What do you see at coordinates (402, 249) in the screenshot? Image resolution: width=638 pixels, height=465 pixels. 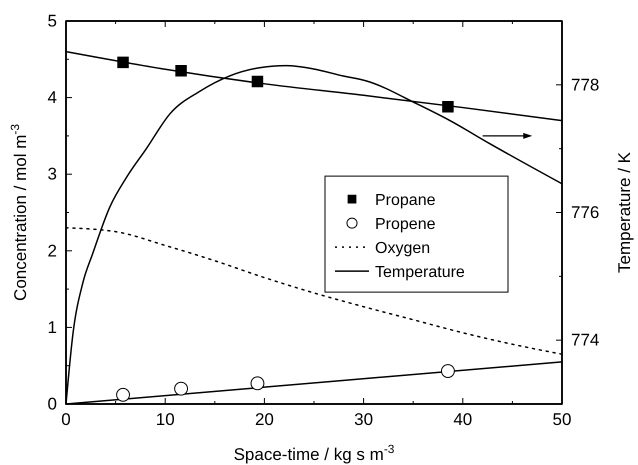 I see `legend-label: Oxygen` at bounding box center [402, 249].